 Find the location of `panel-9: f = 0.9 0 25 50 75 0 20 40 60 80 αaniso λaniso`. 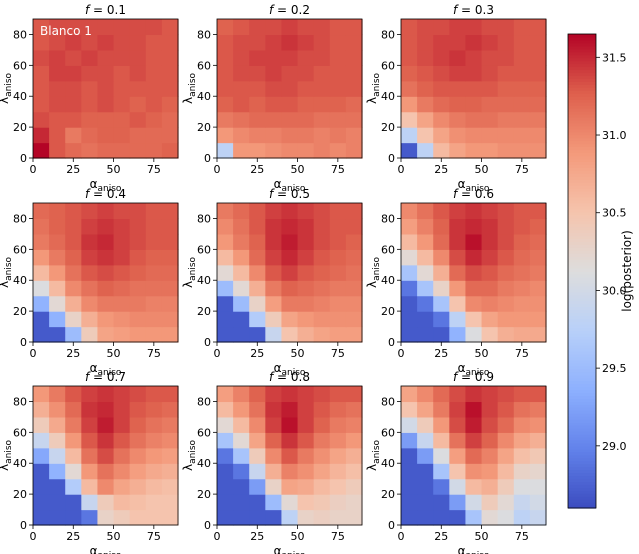

panel-9: f = 0.9 0 25 50 75 0 20 40 60 80 αaniso λaniso is located at coordinates (456, 462).